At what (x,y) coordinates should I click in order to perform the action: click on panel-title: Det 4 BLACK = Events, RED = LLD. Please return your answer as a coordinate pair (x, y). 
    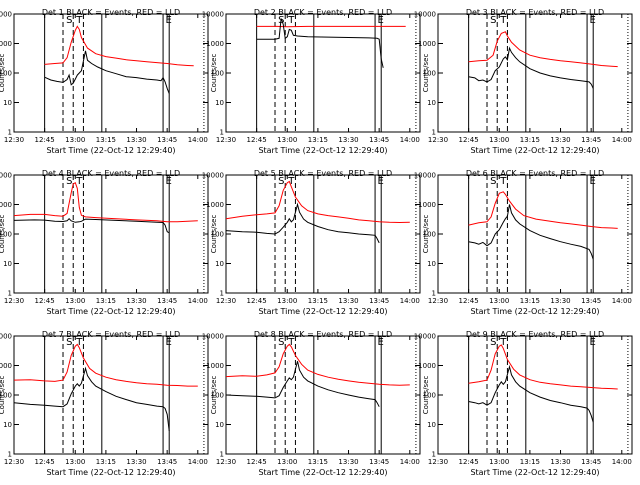
    Looking at the image, I should click on (111, 173).